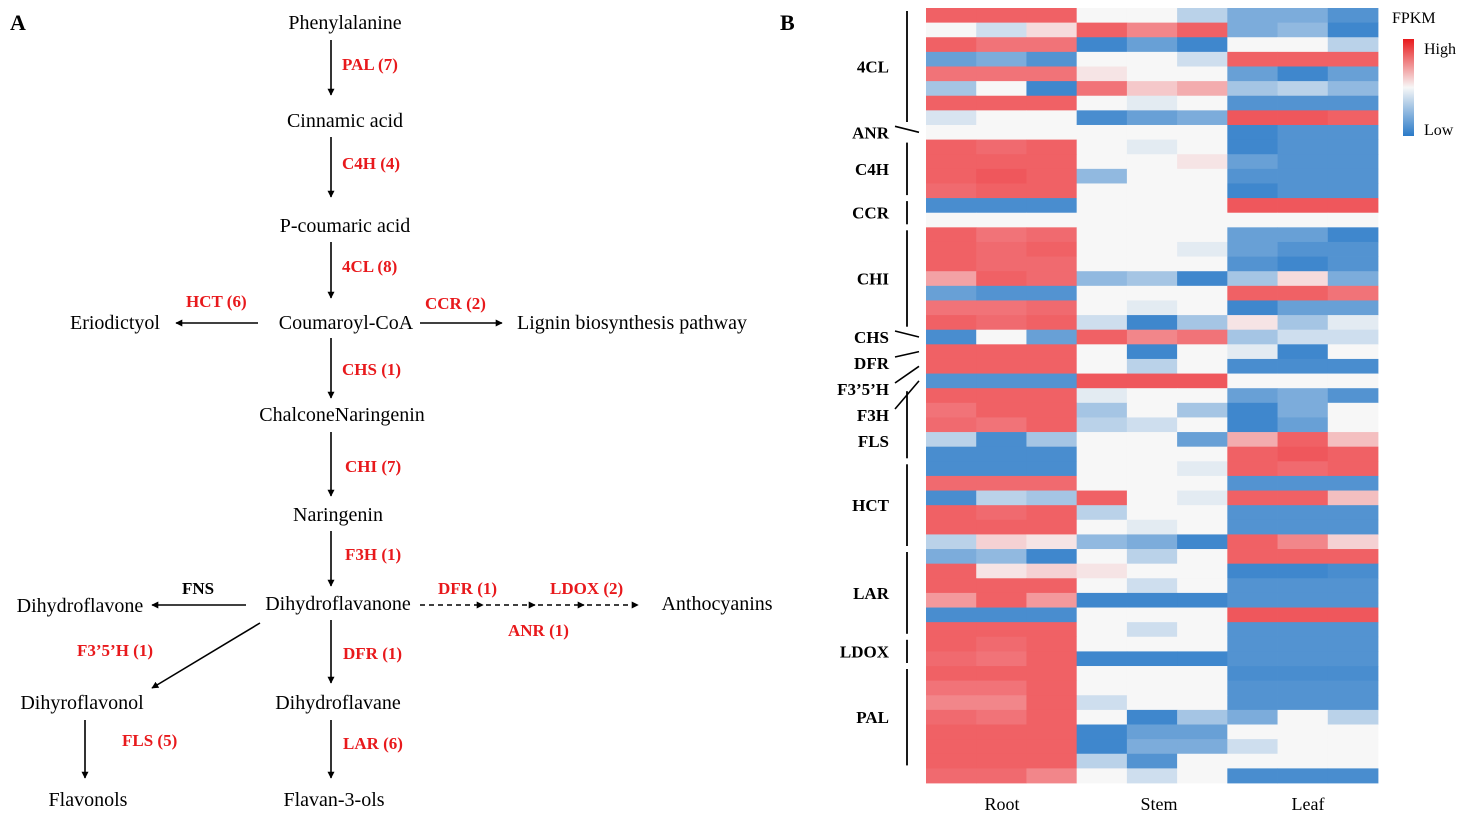  Describe the element at coordinates (88, 800) in the screenshot. I see `metabolite-flavonols: Flavonols` at that location.